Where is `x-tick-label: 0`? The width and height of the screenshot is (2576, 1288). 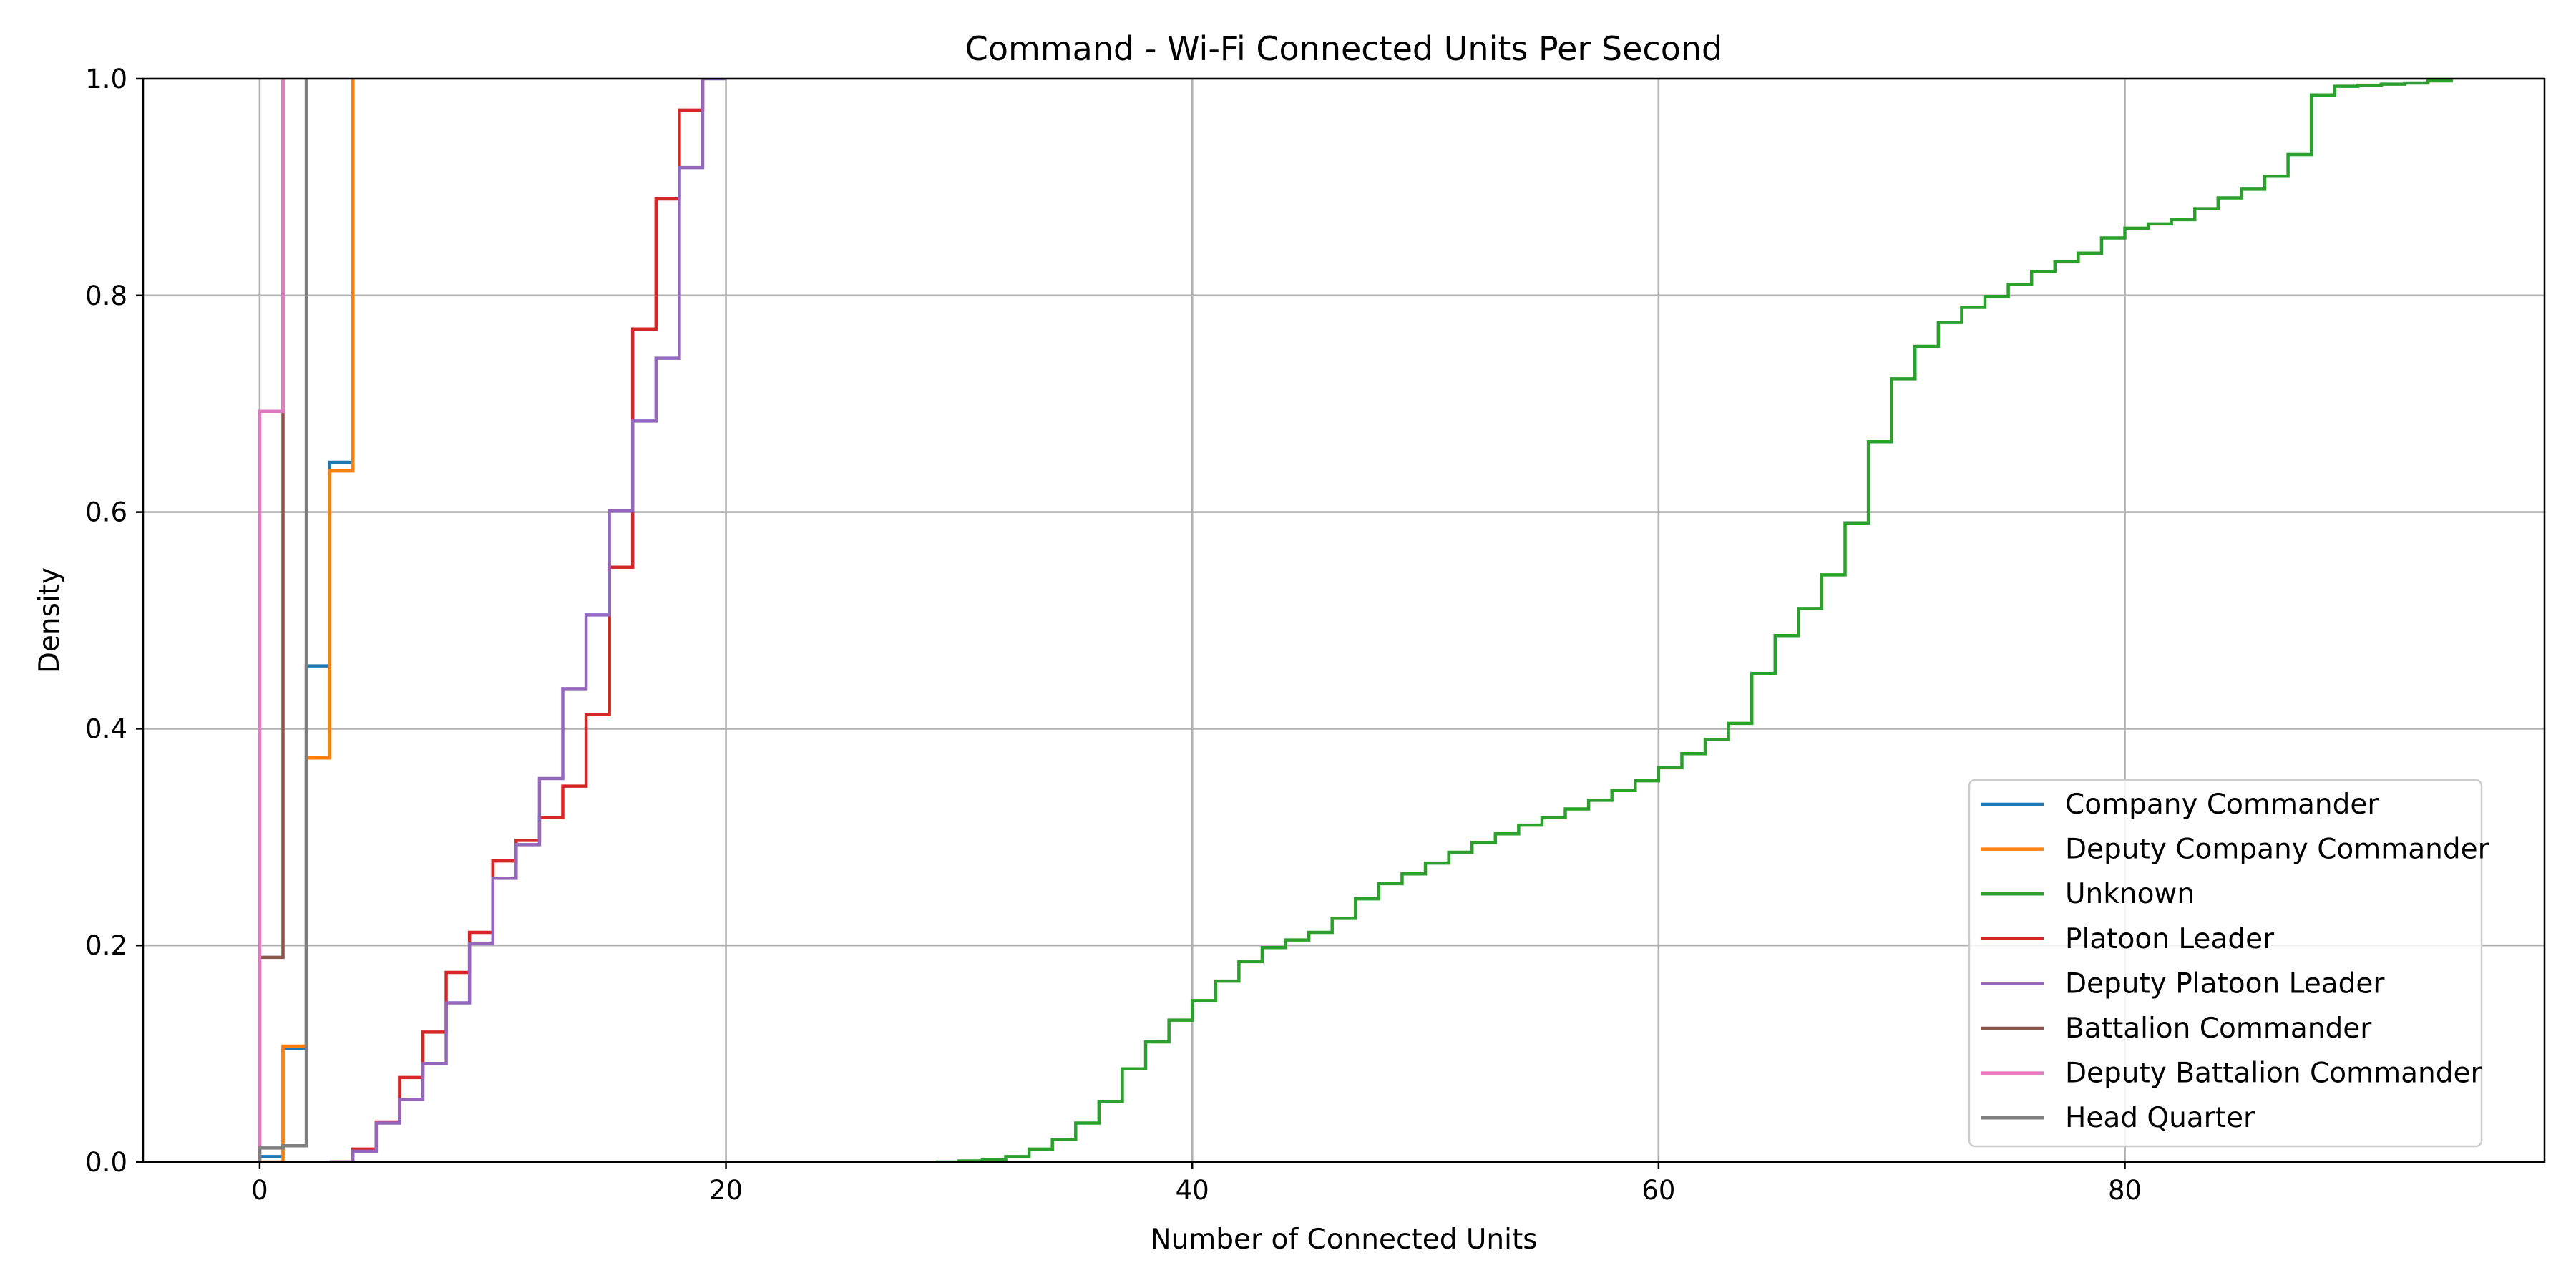 x-tick-label: 0 is located at coordinates (259, 1190).